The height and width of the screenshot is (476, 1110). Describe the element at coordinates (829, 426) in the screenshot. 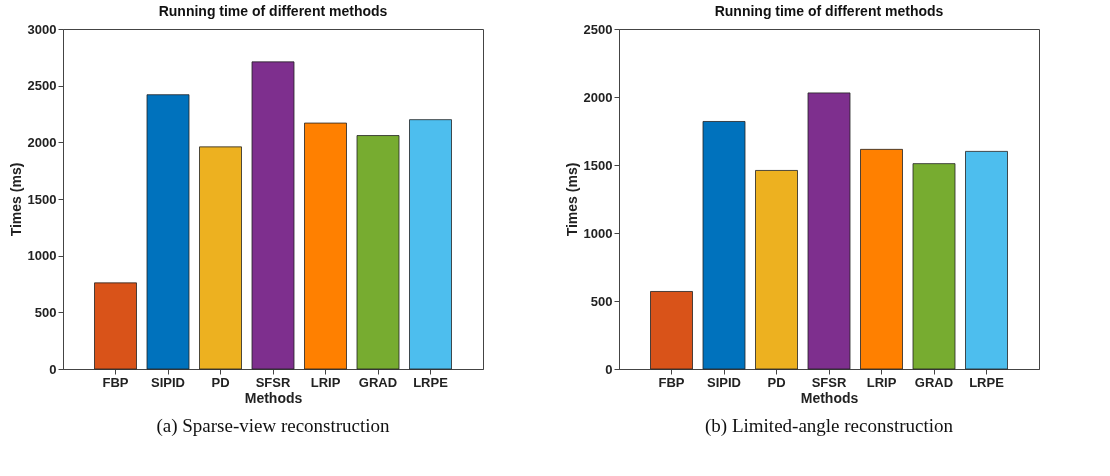

I see `text: (b) Limited-angle reconstruction` at that location.